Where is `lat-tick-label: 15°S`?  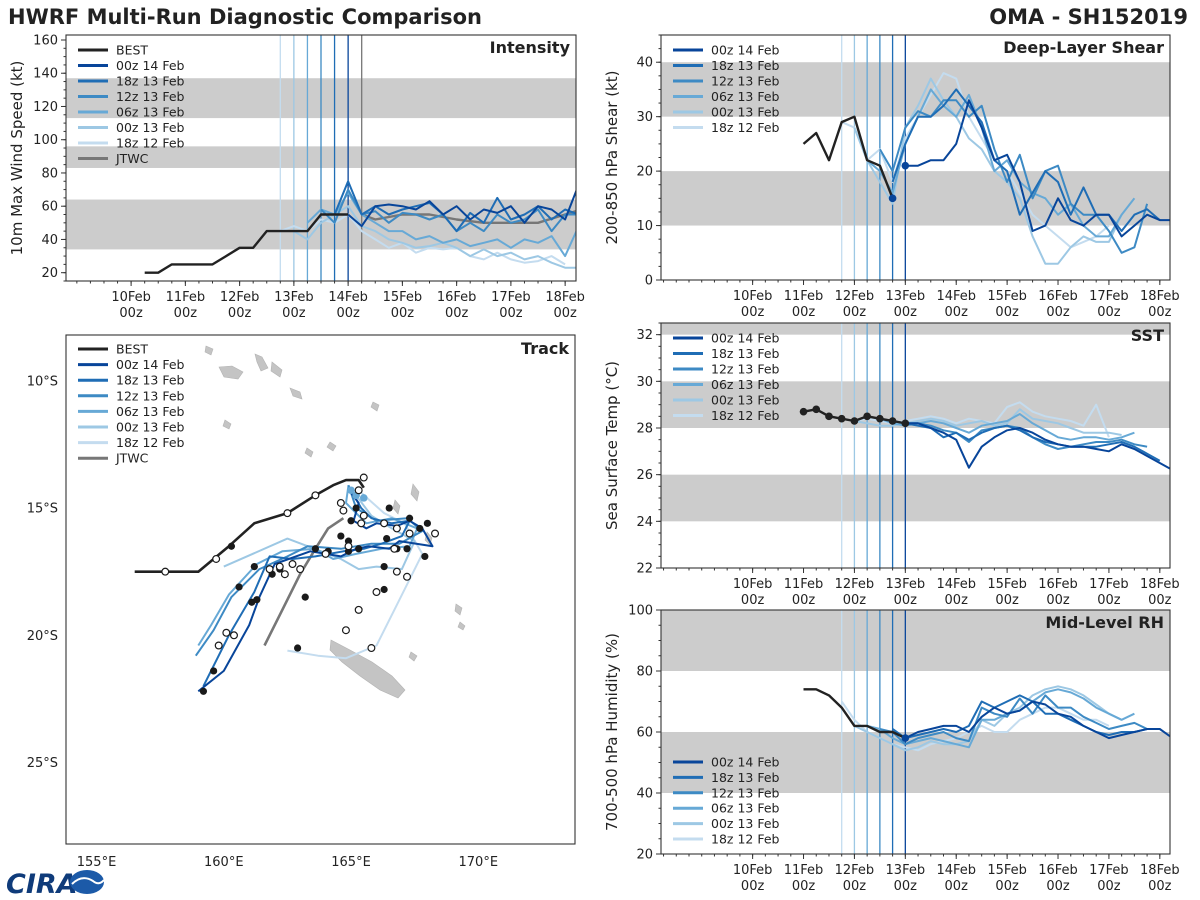 lat-tick-label: 15°S is located at coordinates (42, 509).